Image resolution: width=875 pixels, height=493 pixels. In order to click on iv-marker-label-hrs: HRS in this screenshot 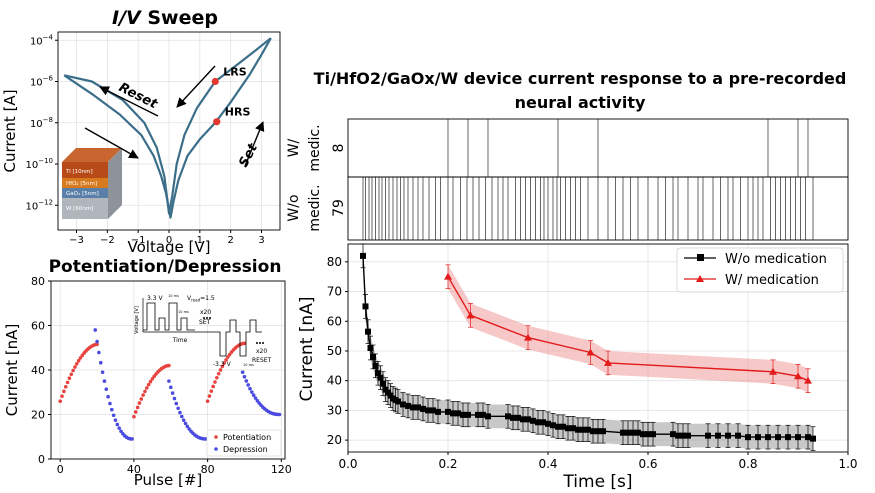, I will do `click(238, 112)`.